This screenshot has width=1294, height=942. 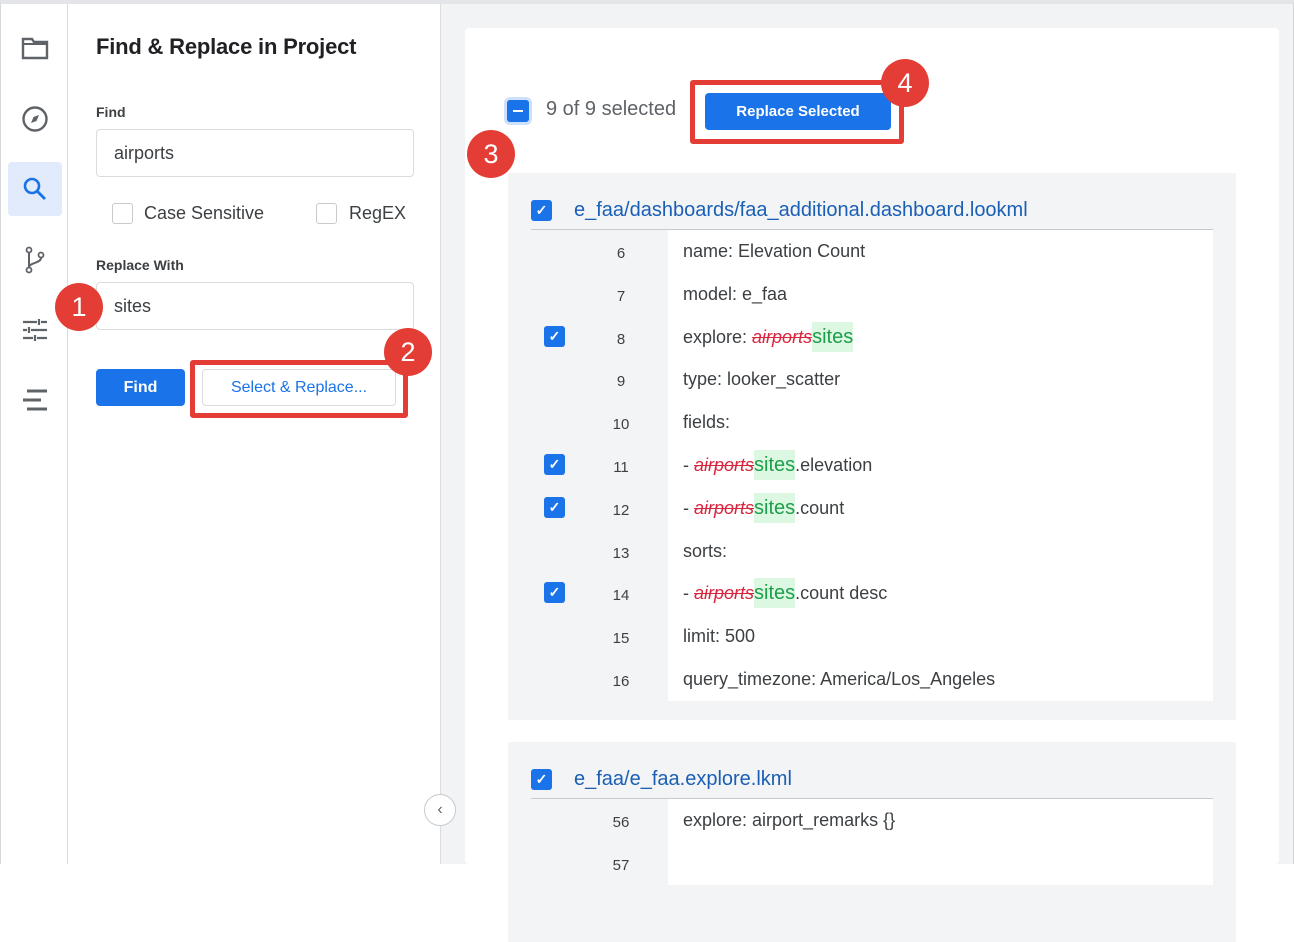 What do you see at coordinates (872, 863) in the screenshot?
I see `code-line: 57` at bounding box center [872, 863].